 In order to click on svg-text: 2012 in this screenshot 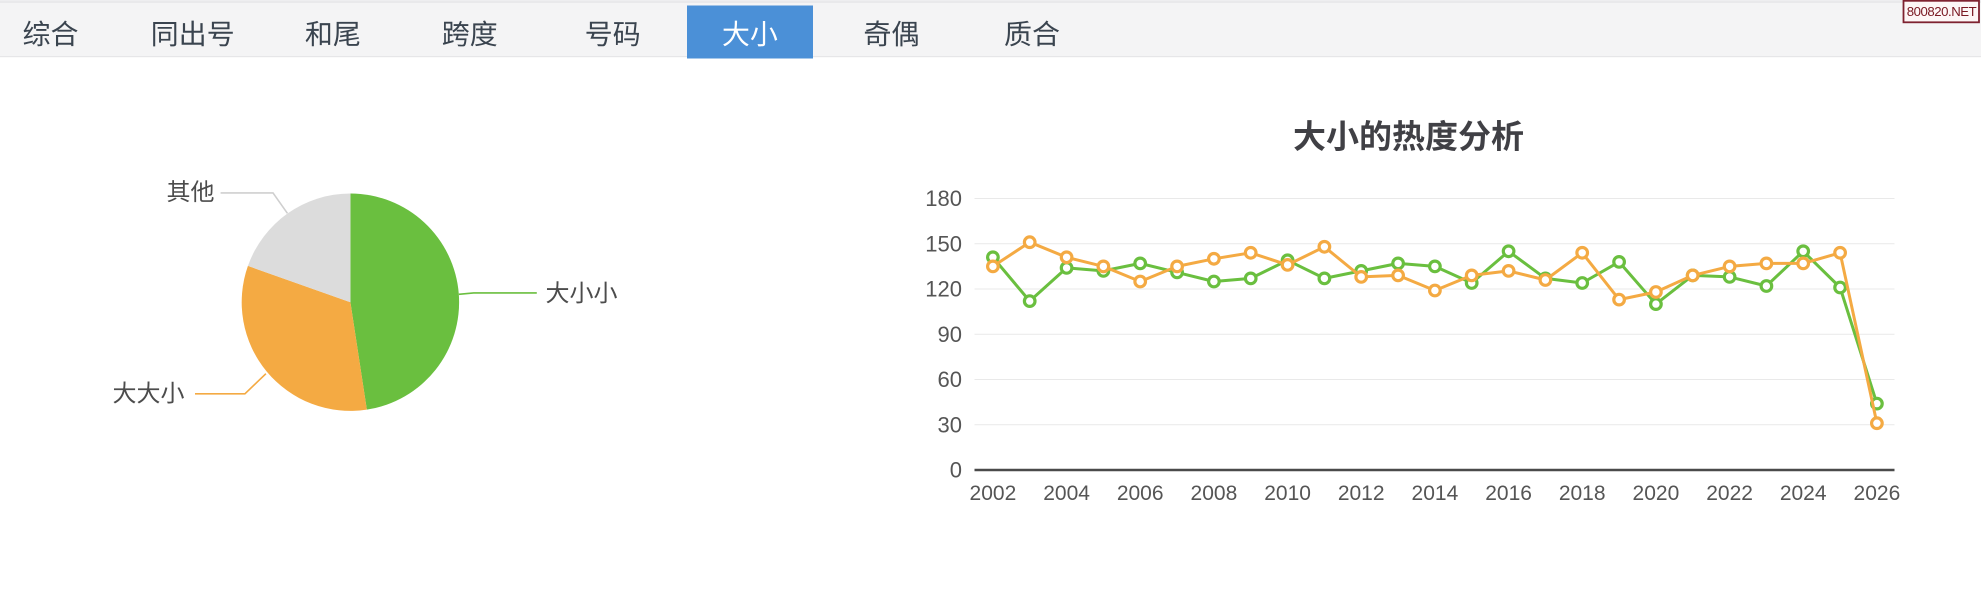, I will do `click(1361, 493)`.